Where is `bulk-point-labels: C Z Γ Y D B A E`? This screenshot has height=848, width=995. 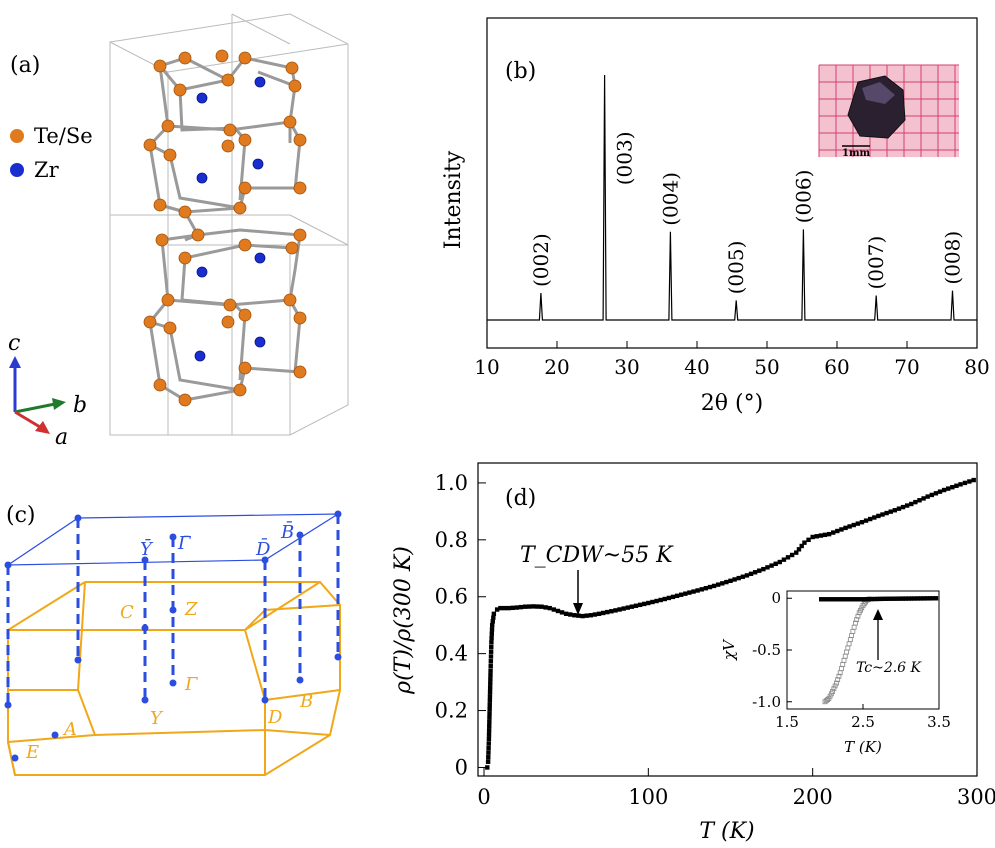 bulk-point-labels: C Z Γ Y D B A E is located at coordinates (169, 681).